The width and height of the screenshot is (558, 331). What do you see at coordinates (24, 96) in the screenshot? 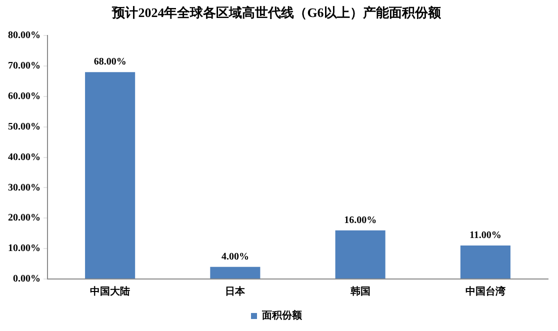
I see `y-tick-label: 60.00%` at bounding box center [24, 96].